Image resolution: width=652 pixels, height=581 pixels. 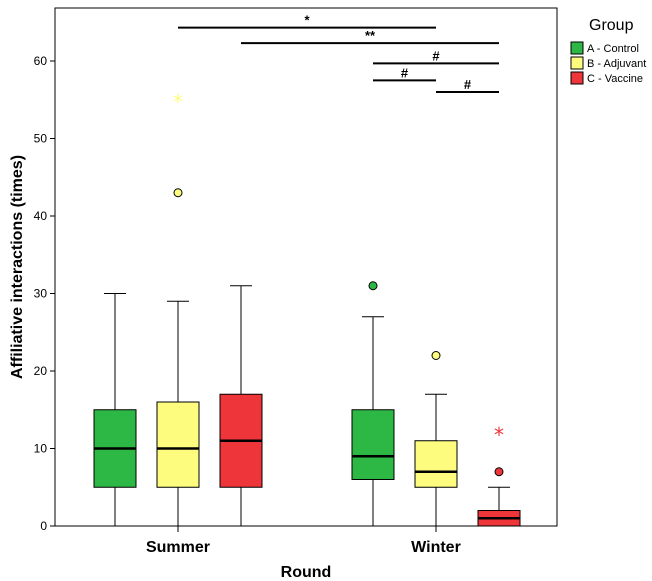 What do you see at coordinates (178, 308) in the screenshot?
I see `box-summer-1: *` at bounding box center [178, 308].